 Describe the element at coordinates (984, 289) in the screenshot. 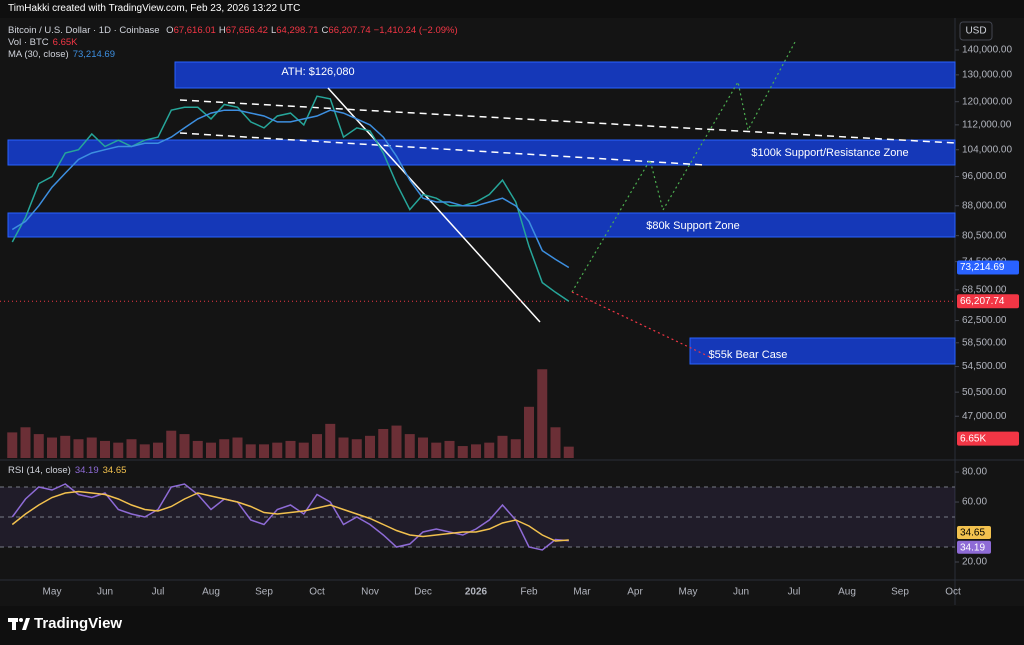

I see `y-tick-label: 68,500.00` at that location.